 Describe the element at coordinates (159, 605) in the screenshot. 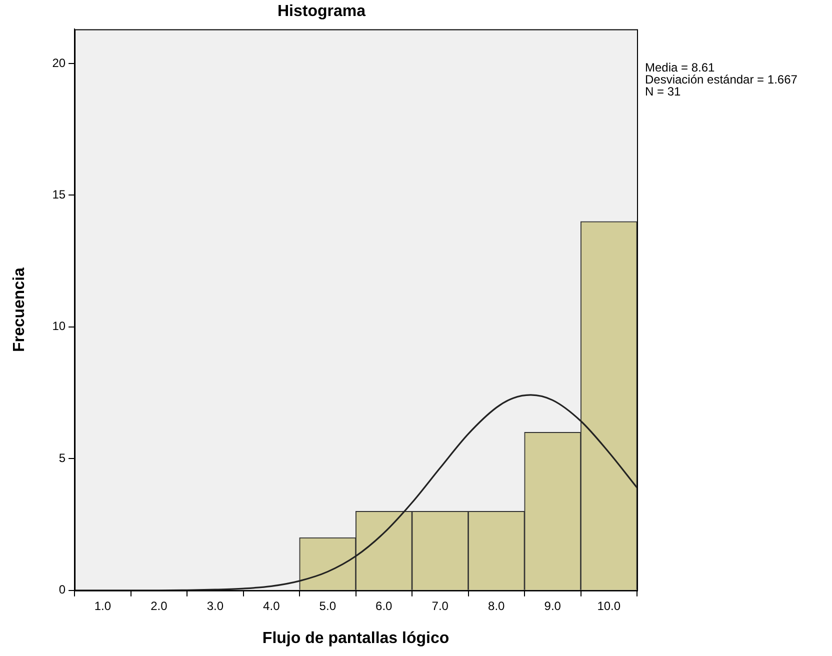

I see `x-tick-label: 2.0` at that location.